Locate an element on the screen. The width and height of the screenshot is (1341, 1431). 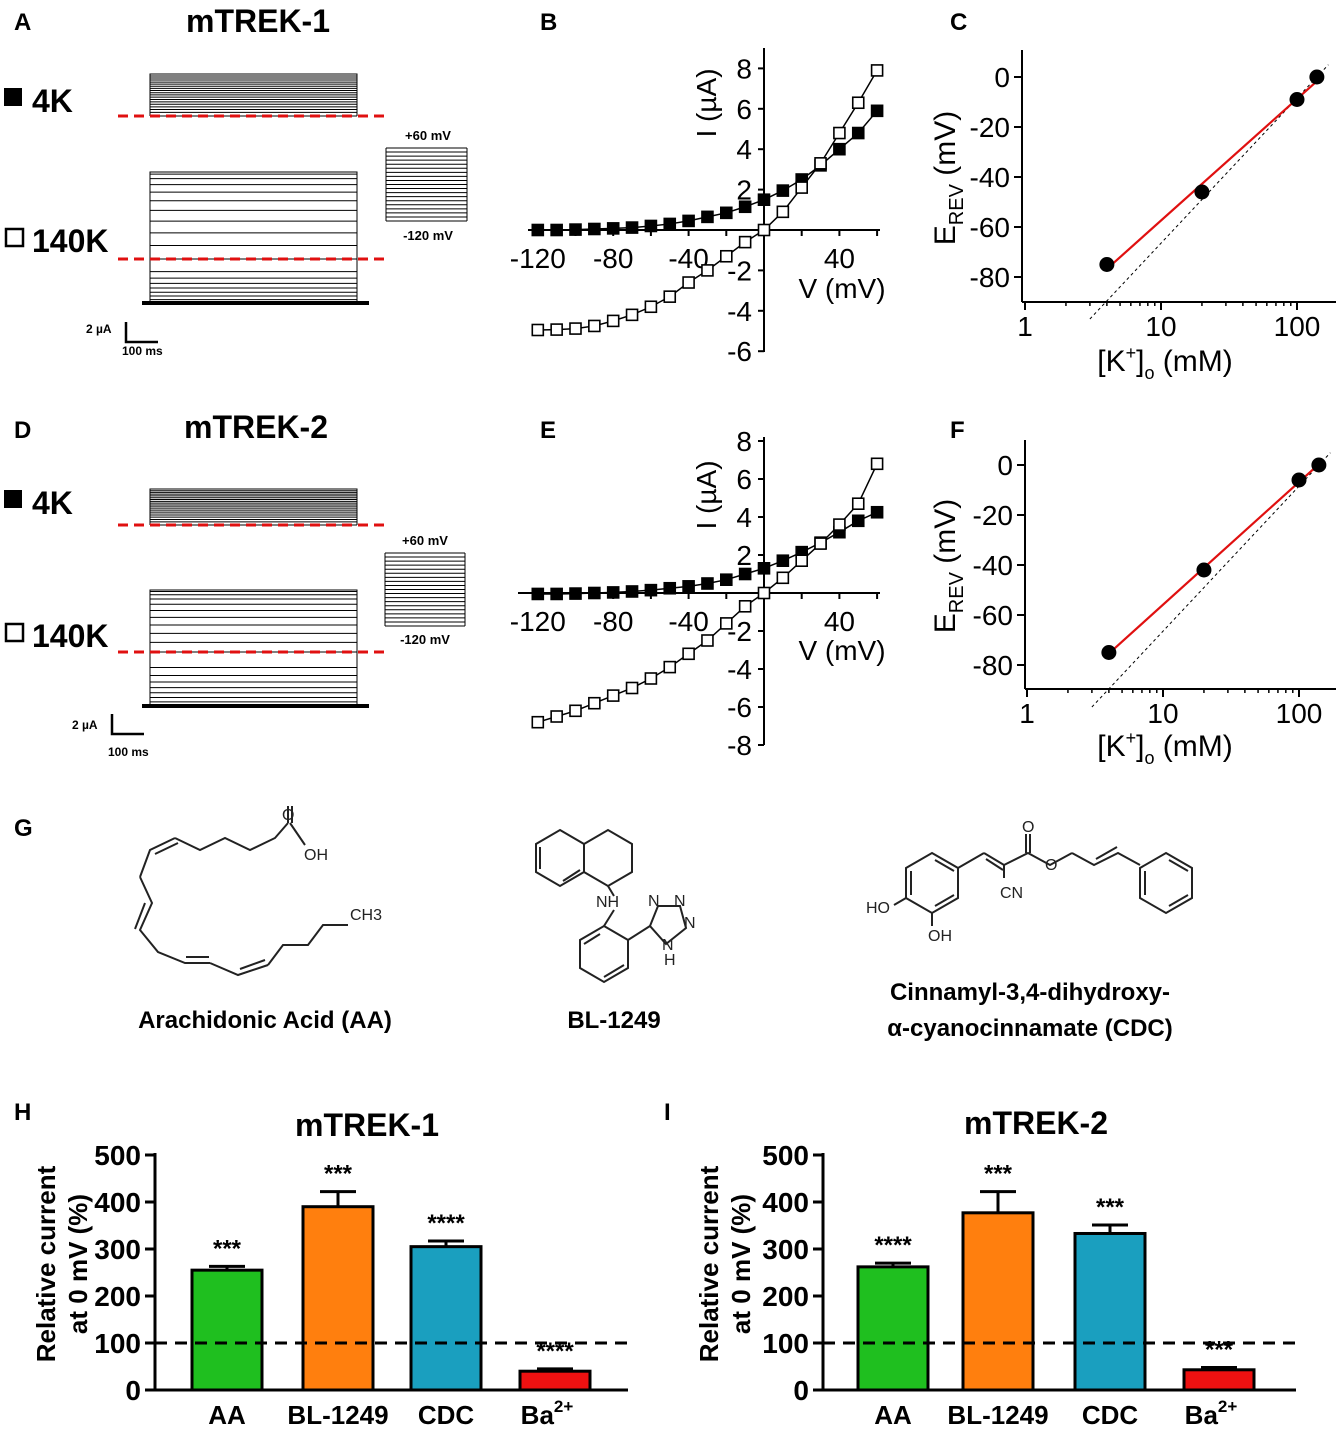
y-axis-label-line1: Relative current is located at coordinates (46, 1263).